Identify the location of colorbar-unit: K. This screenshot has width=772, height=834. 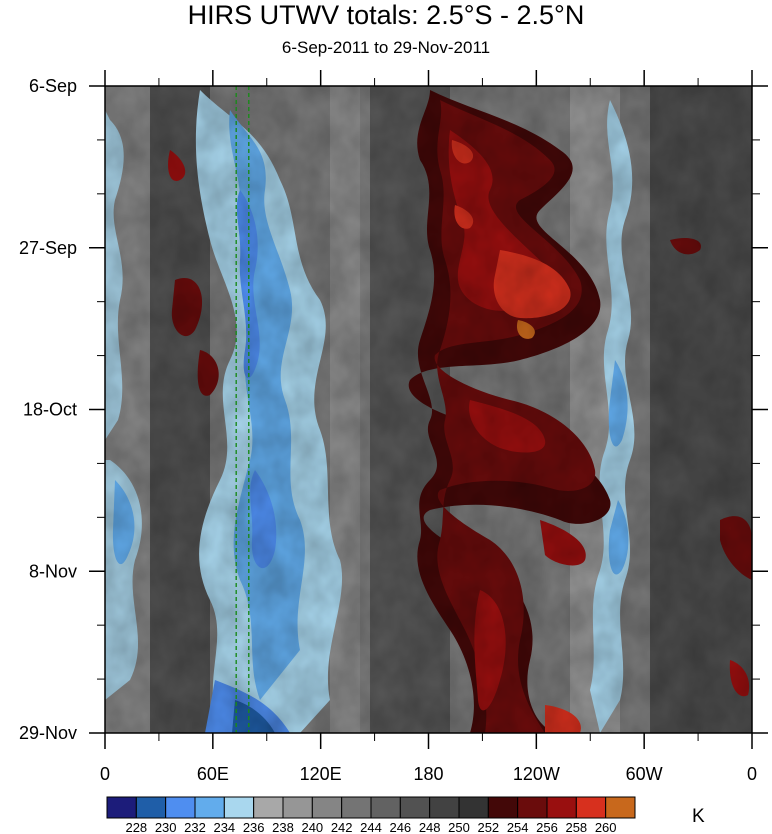
(698, 816).